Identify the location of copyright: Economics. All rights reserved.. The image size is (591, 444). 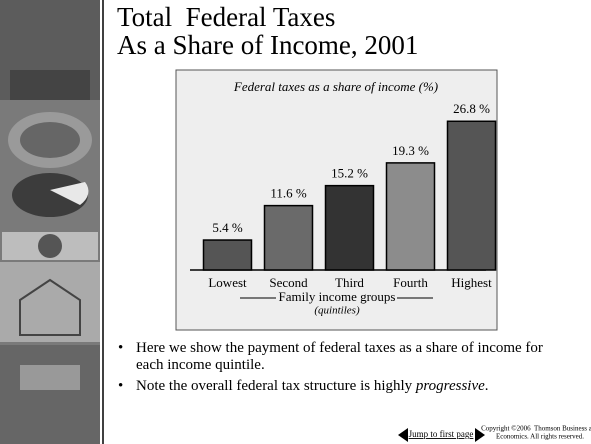
(540, 437).